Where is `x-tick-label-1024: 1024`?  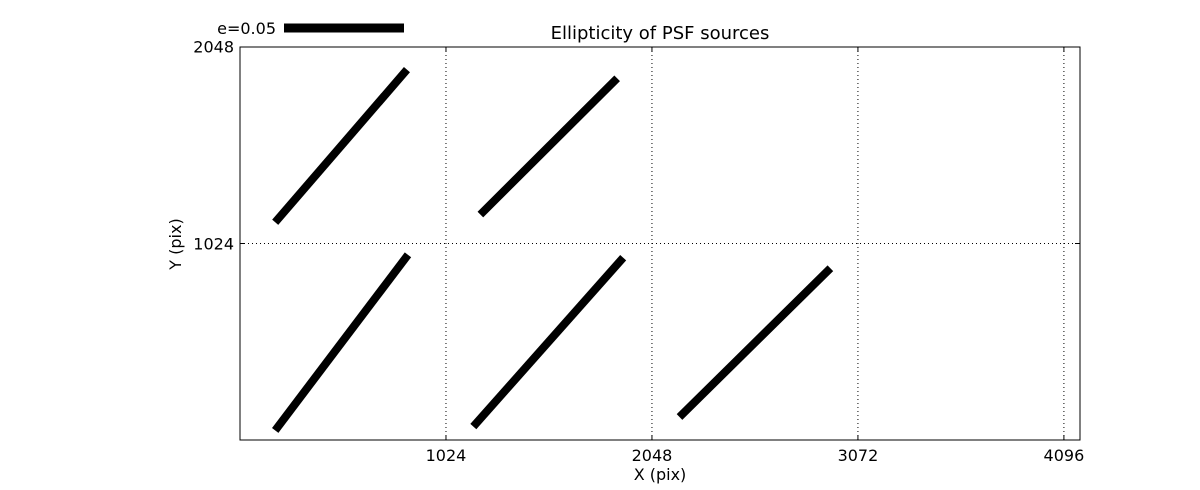 x-tick-label-1024: 1024 is located at coordinates (446, 455).